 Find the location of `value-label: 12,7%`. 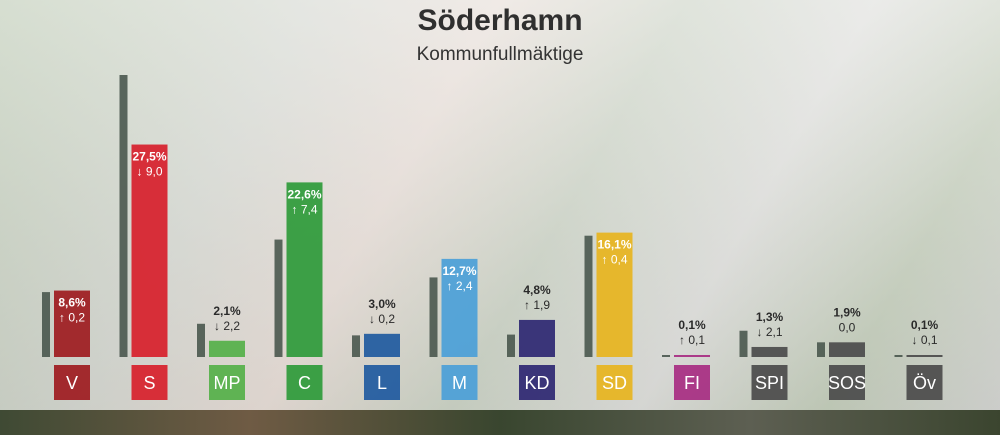

value-label: 12,7% is located at coordinates (459, 271).